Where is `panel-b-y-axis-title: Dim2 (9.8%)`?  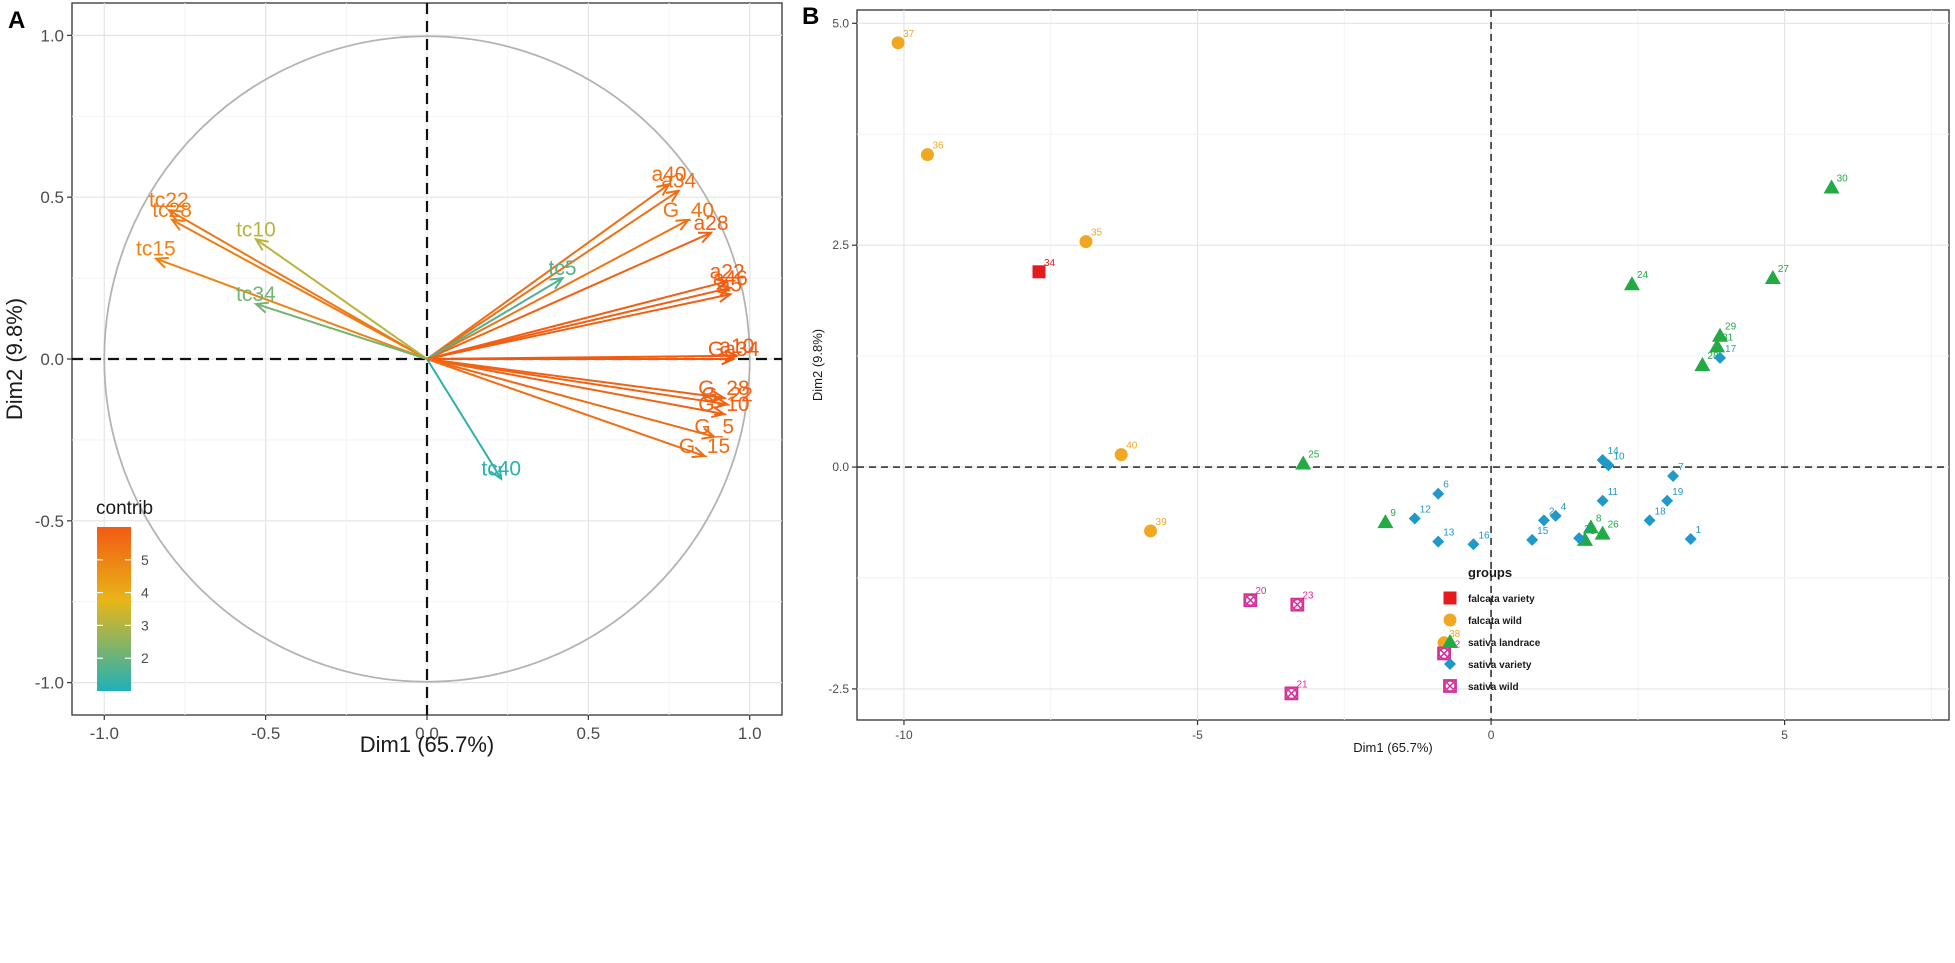
panel-b-y-axis-title: Dim2 (9.8%) is located at coordinates (817, 365).